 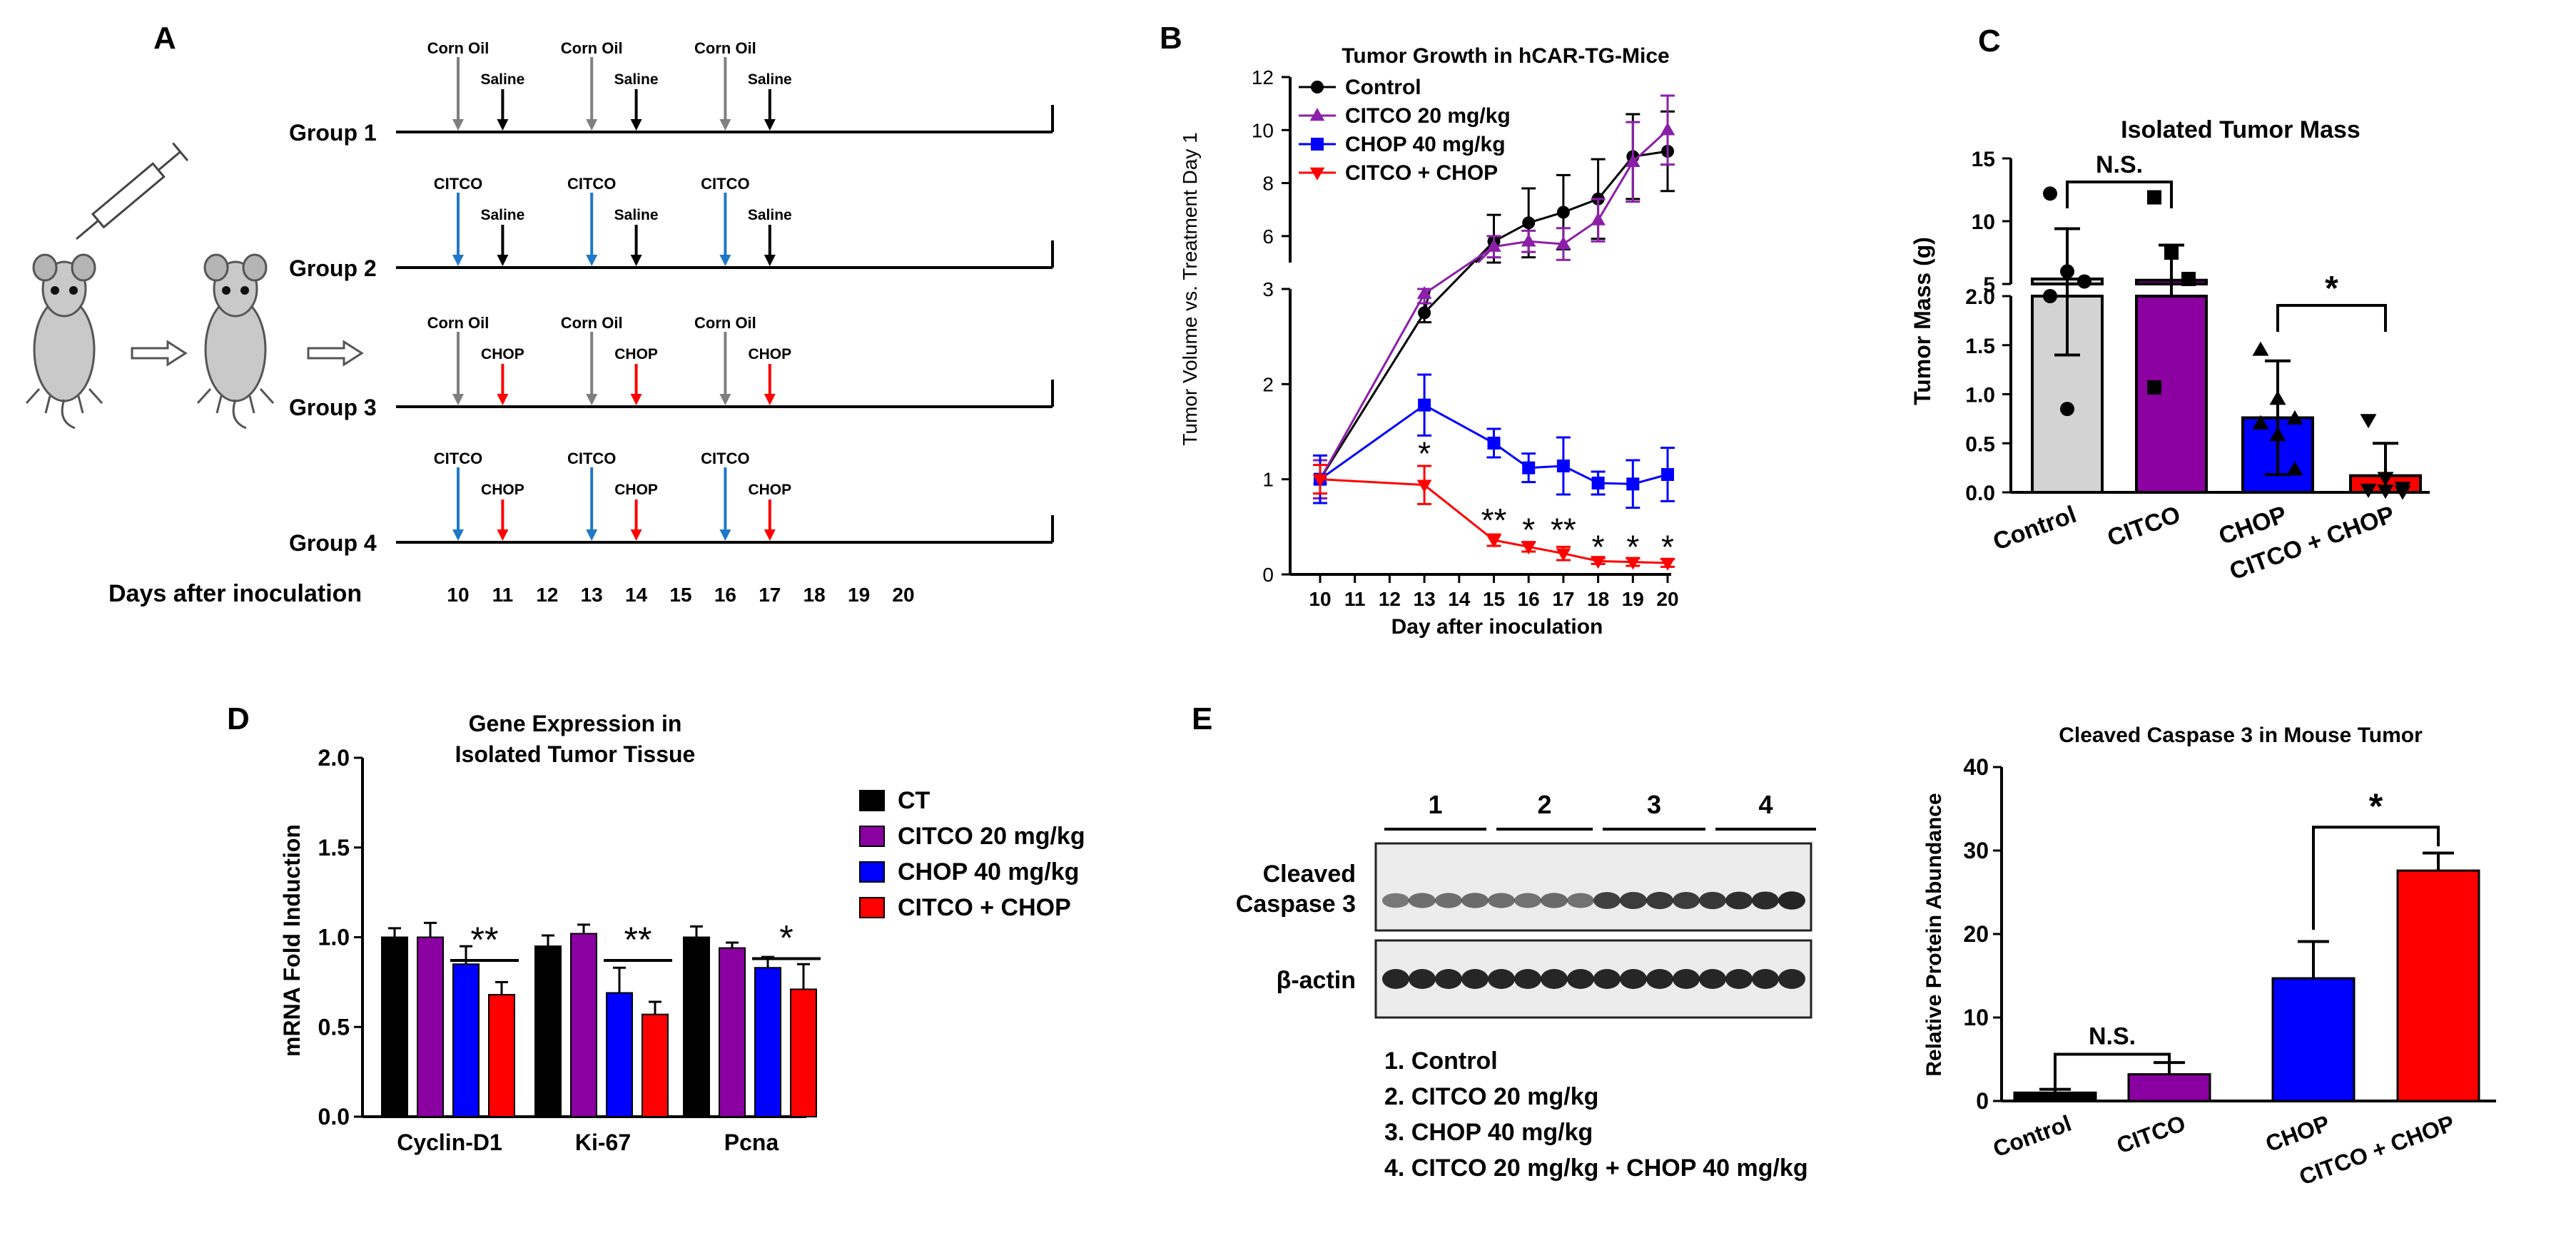 What do you see at coordinates (1983, 159) in the screenshot?
I see `y-tick-label: 15` at bounding box center [1983, 159].